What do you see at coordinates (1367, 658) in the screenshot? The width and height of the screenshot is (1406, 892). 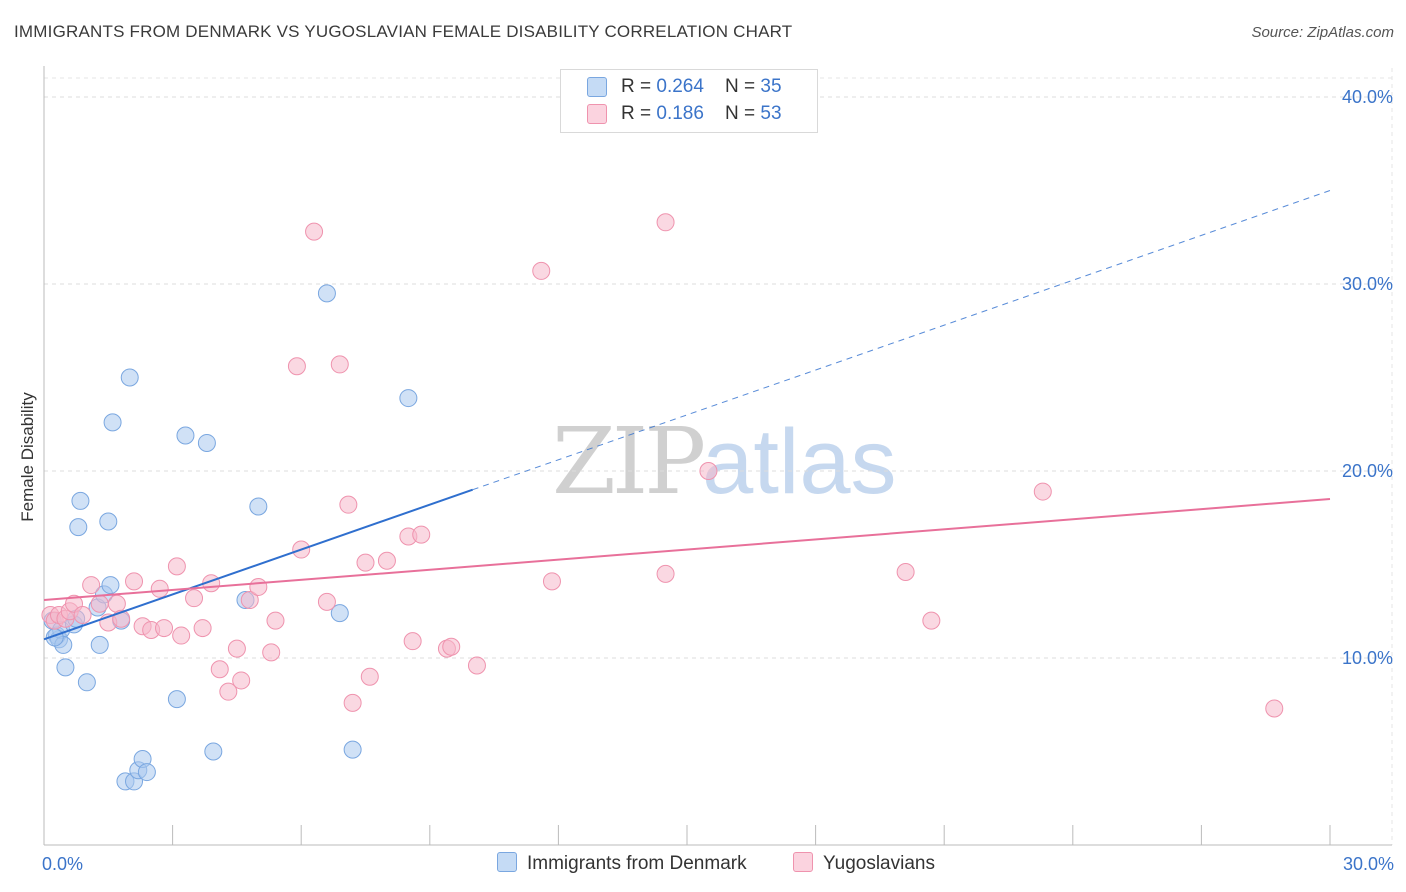 I see `y-tick-label: 10.0%` at bounding box center [1367, 658].